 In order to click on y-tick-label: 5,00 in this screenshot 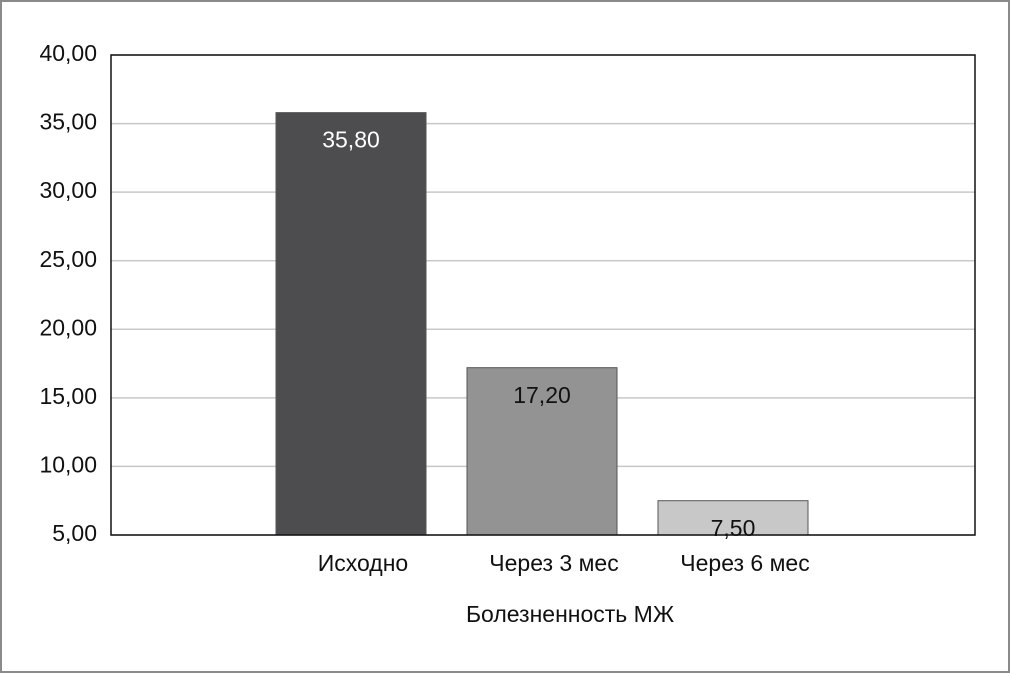, I will do `click(74, 533)`.